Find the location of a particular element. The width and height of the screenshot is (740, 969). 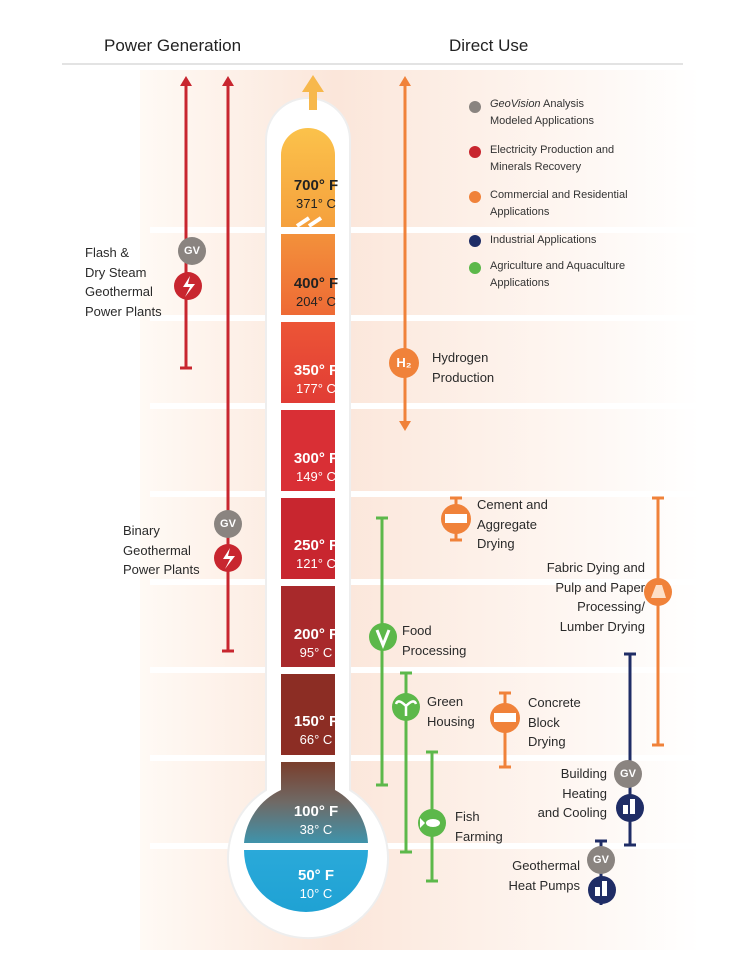

legend-item-industrial: Industrial Applications is located at coordinates (543, 240).